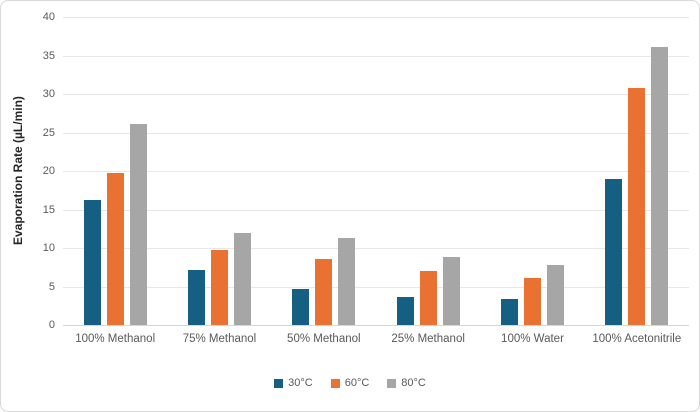 This screenshot has height=412, width=700. Describe the element at coordinates (614, 251) in the screenshot. I see `bar-30-c-100-acetonitrile` at that location.